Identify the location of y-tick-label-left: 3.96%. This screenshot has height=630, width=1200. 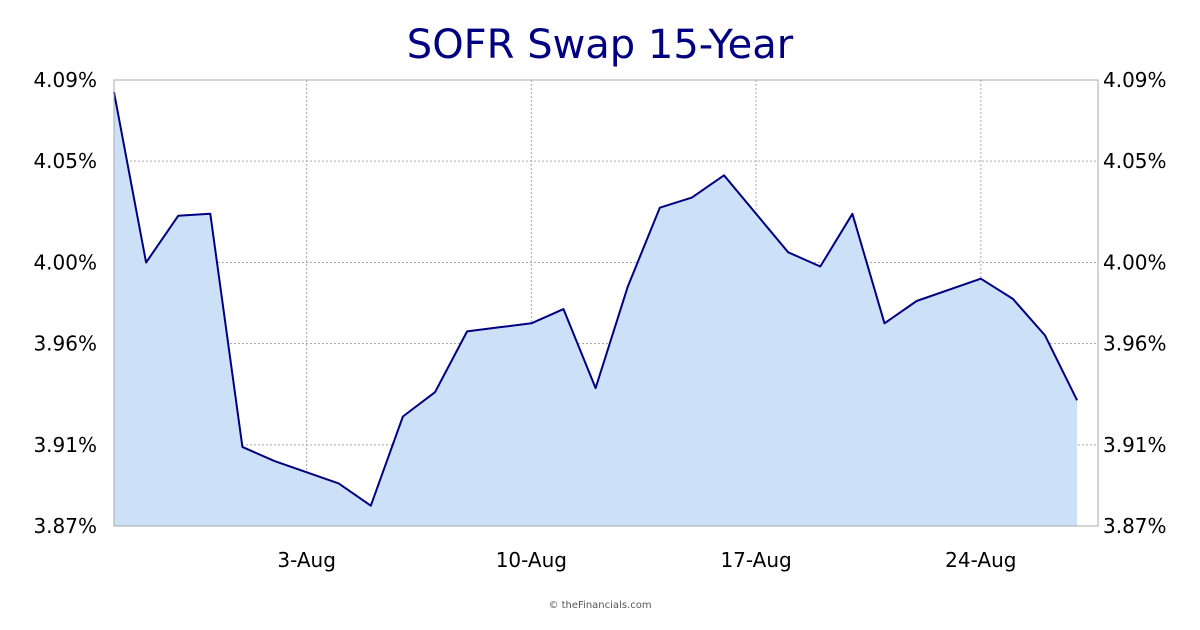
(65, 344).